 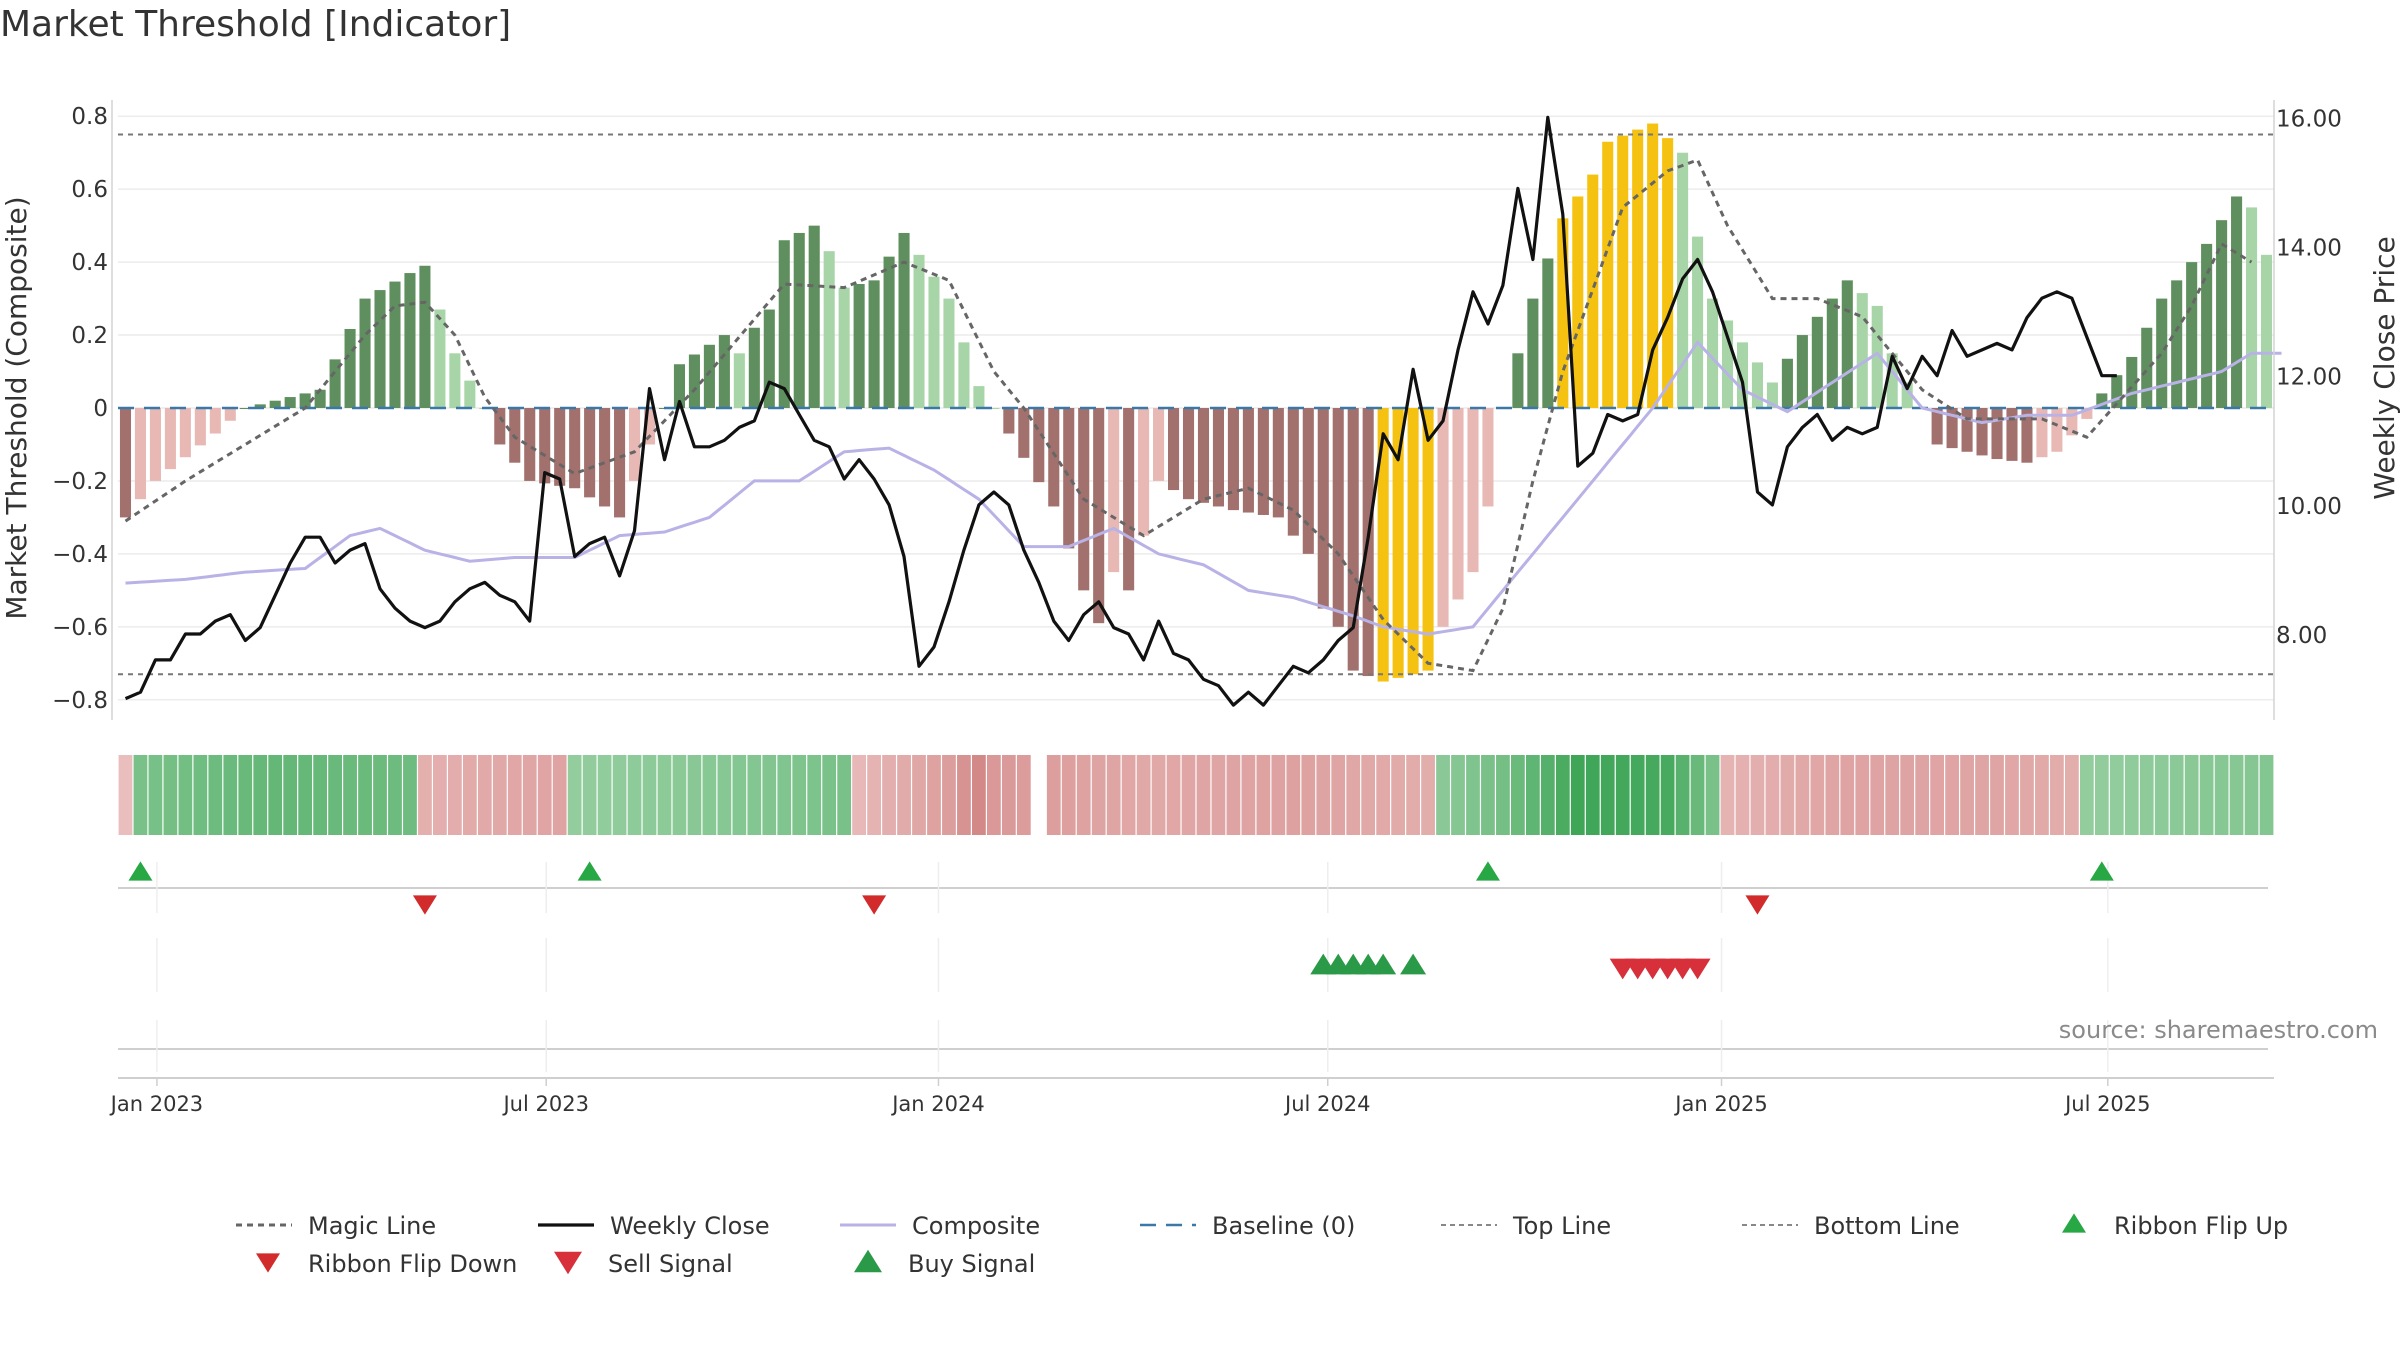 I want to click on legend-item-buy: Buy Signal, so click(x=944, y=1263).